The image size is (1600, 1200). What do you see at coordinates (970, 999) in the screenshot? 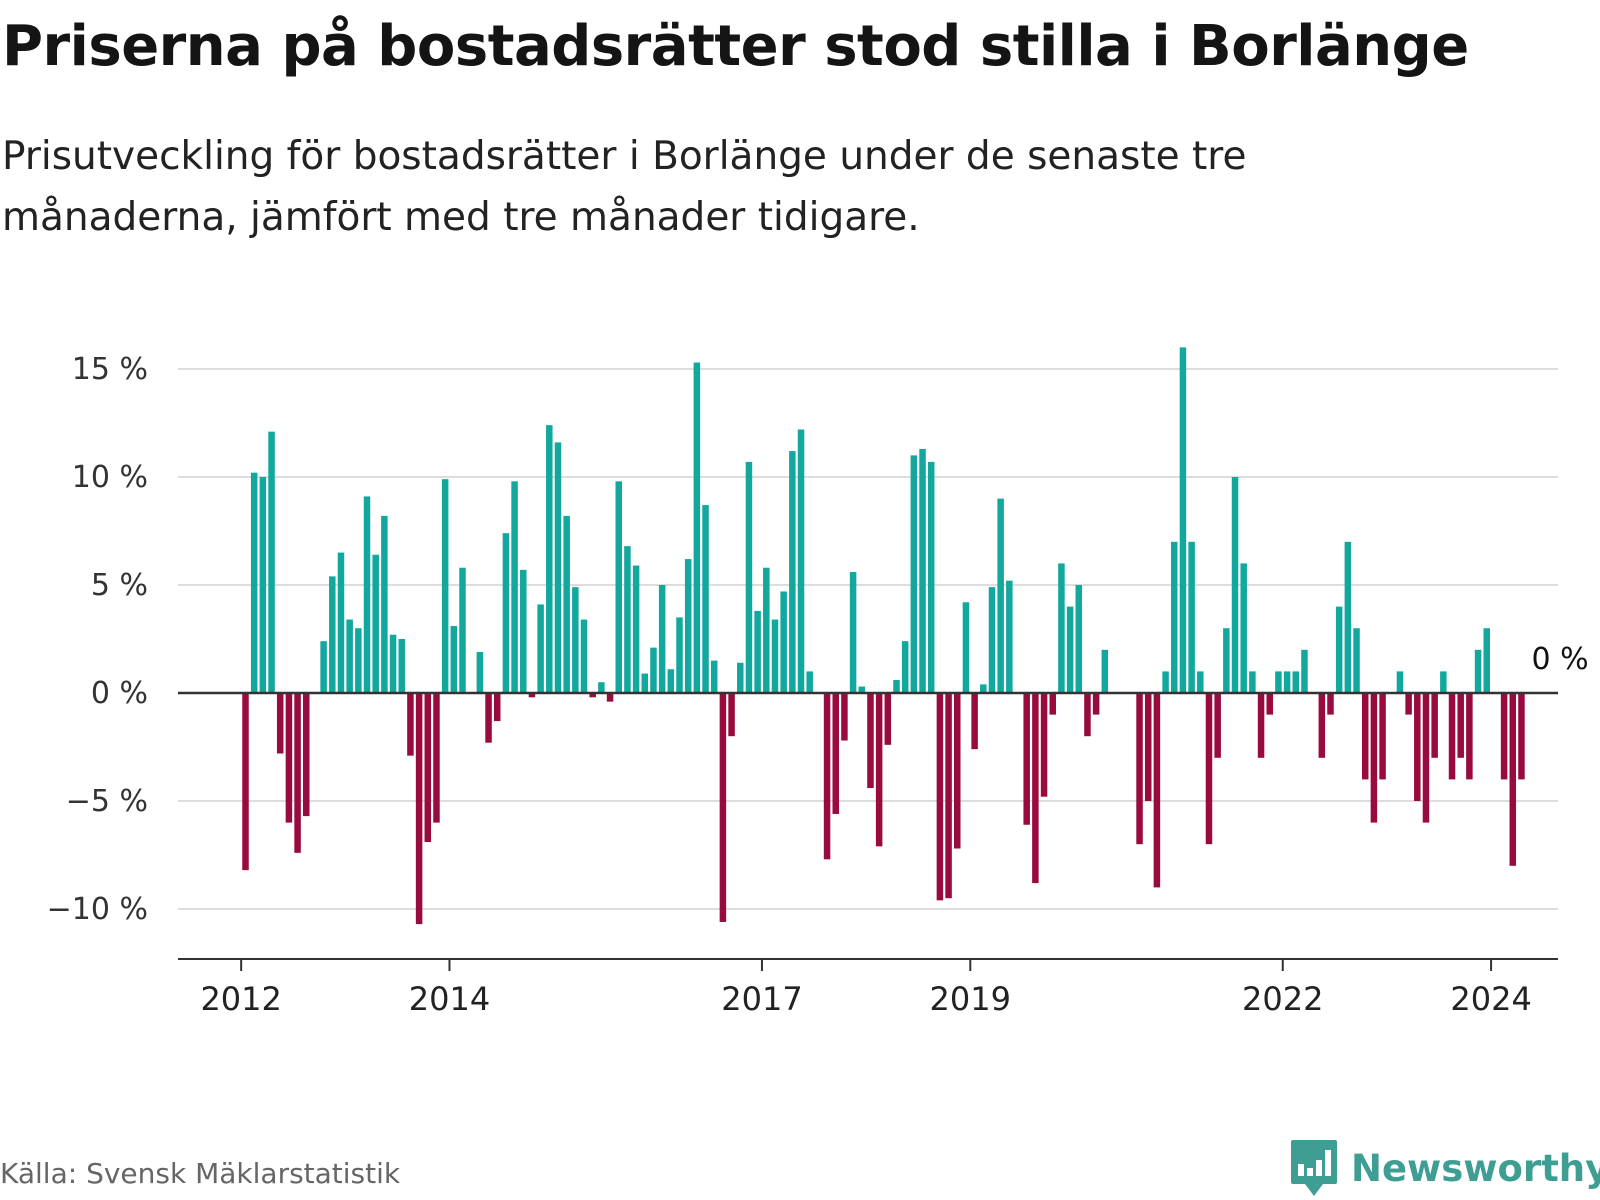
I see `x-tick-label: 2019` at bounding box center [970, 999].